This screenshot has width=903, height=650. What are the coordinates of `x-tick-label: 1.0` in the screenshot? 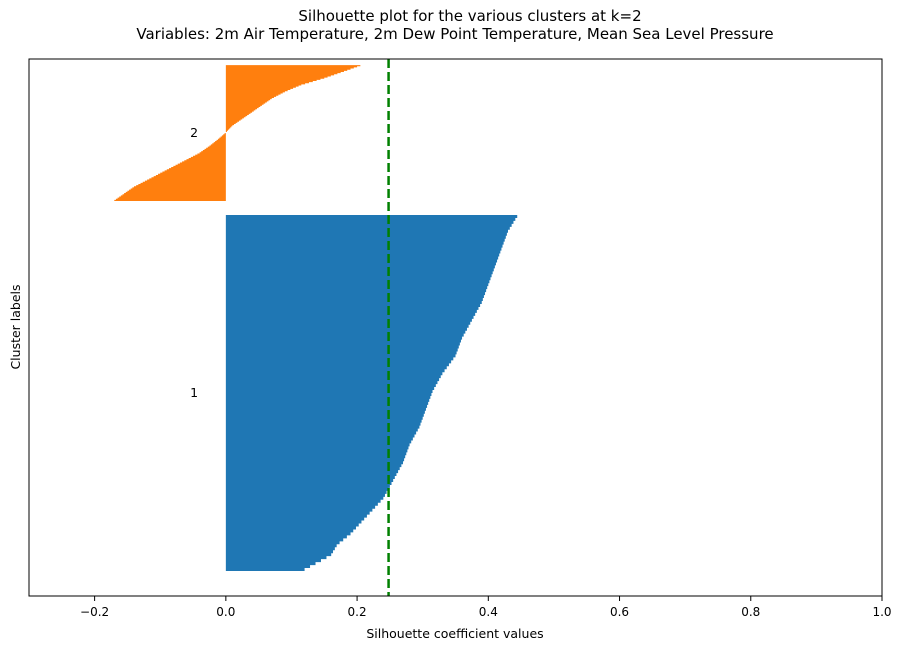 It's located at (881, 612).